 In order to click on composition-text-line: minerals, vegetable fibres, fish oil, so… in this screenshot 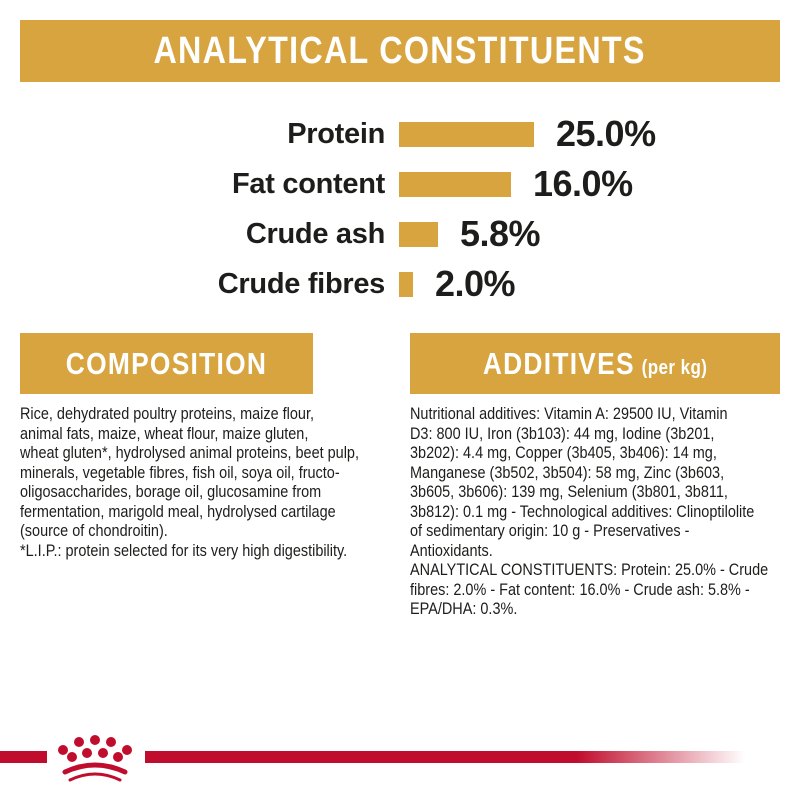, I will do `click(180, 472)`.